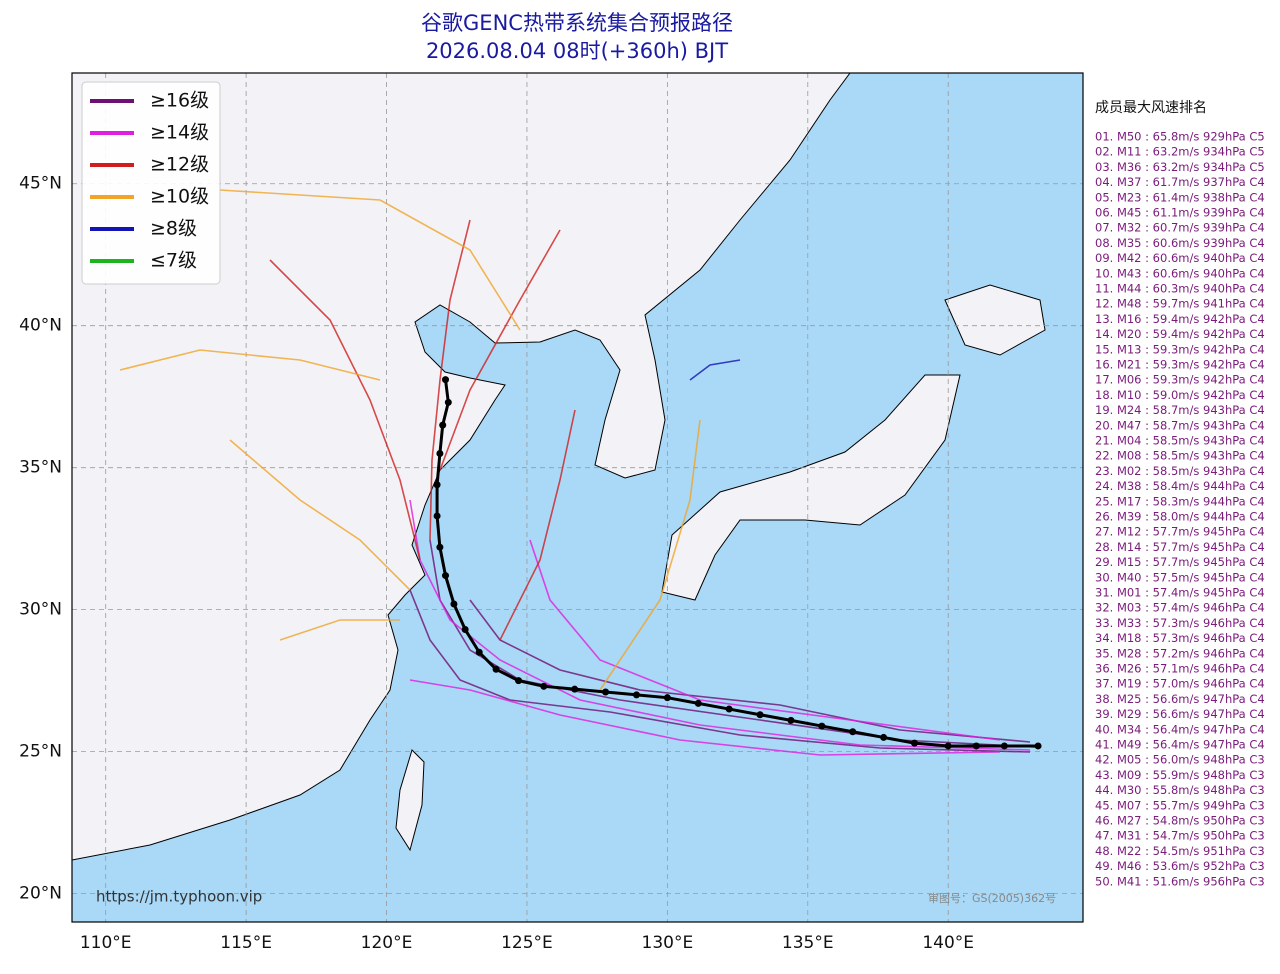 The width and height of the screenshot is (1280, 974). I want to click on japan, so click(853, 442).